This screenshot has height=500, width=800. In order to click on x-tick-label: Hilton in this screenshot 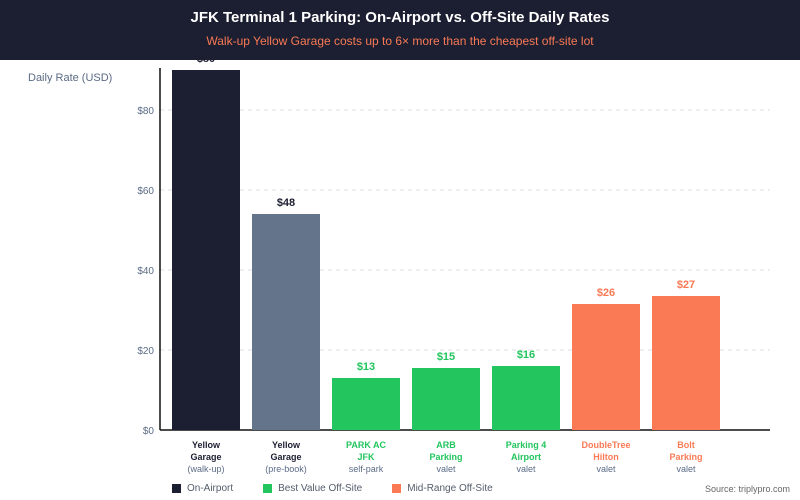, I will do `click(606, 457)`.